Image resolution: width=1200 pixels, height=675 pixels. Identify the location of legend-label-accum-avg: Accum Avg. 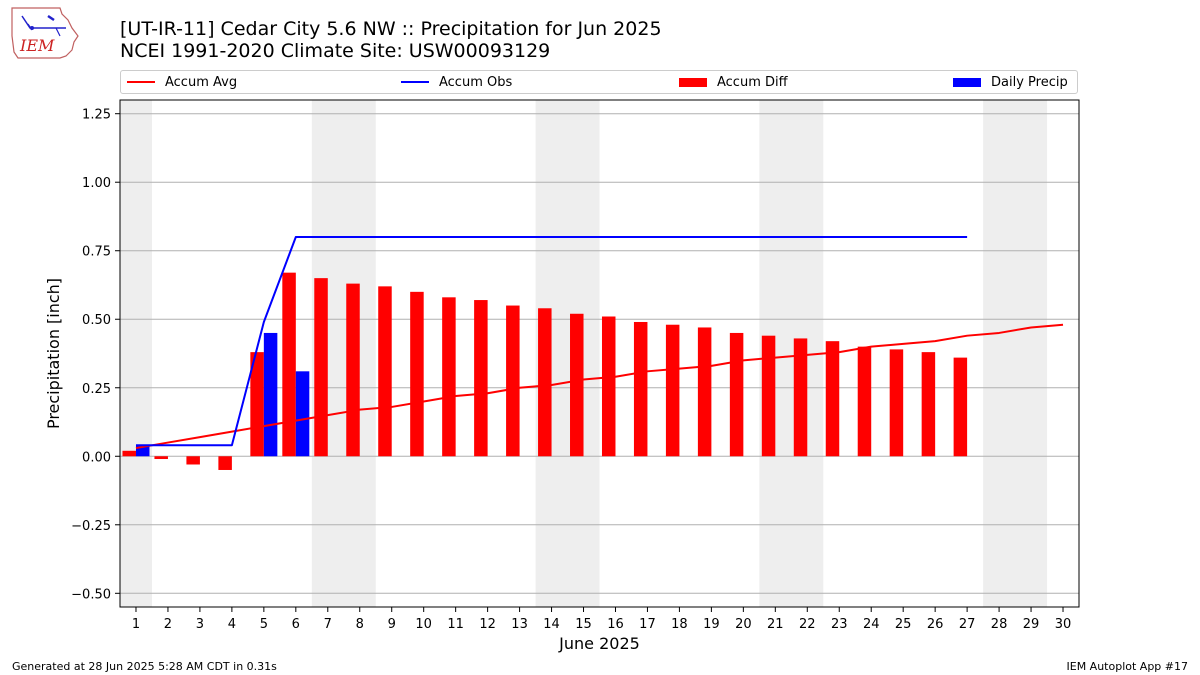
(201, 82).